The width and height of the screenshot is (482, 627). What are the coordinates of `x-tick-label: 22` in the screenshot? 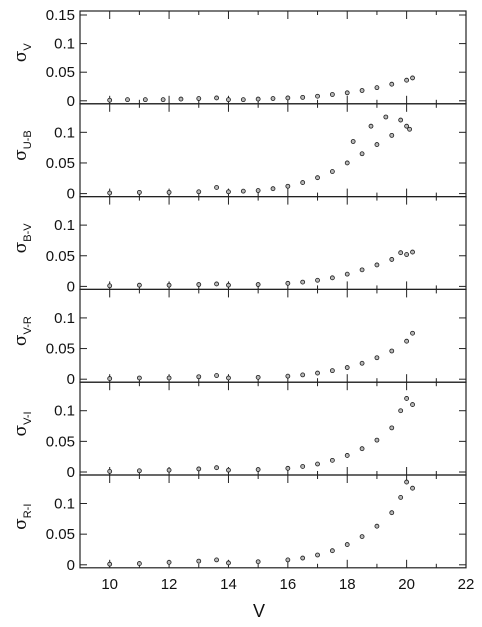 It's located at (466, 584).